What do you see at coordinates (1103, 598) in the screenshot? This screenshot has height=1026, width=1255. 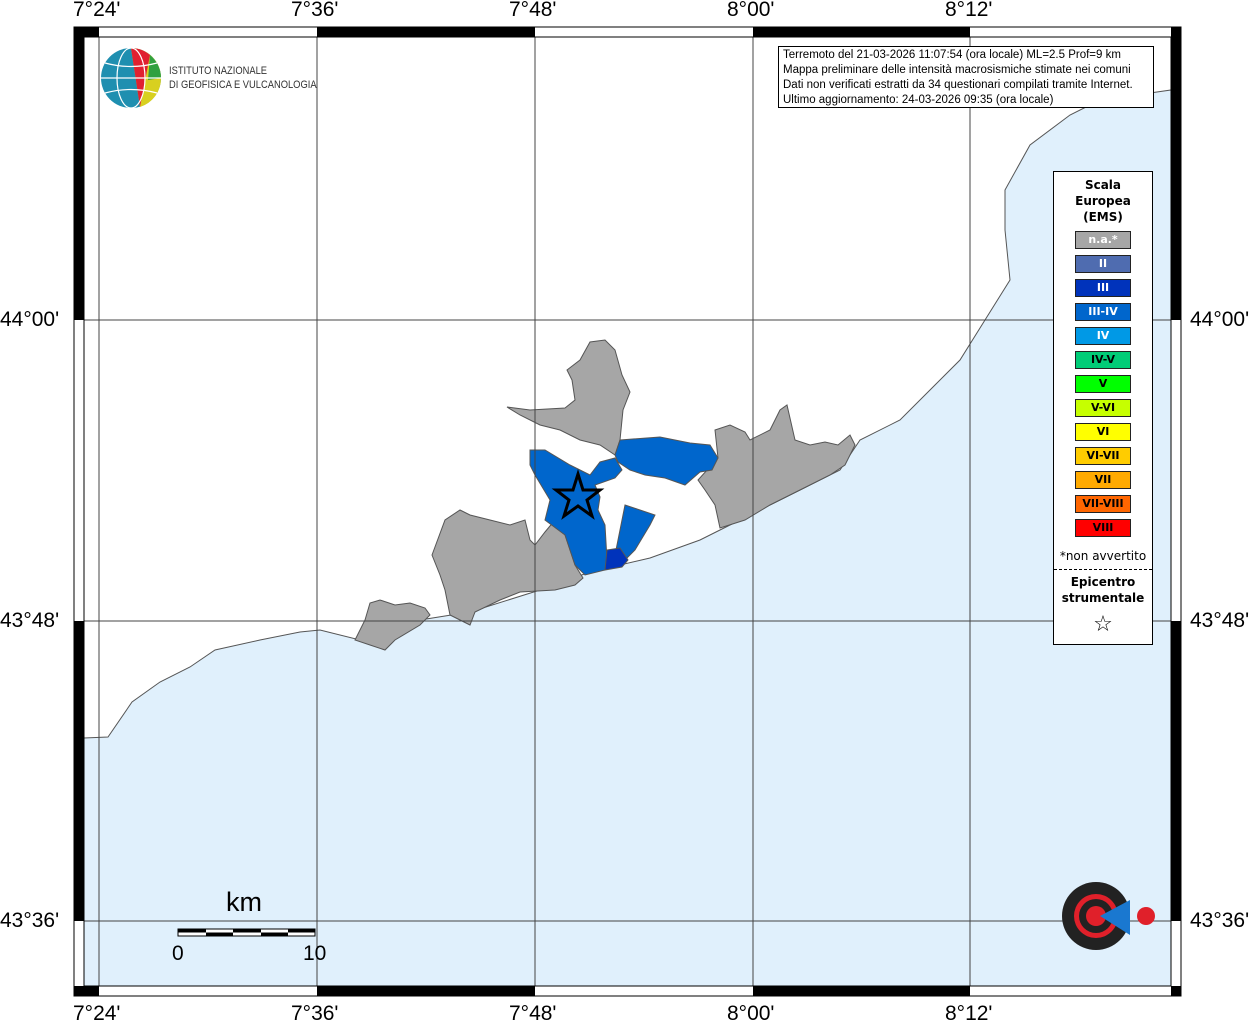 I see `epicenter-label-line: strumentale` at bounding box center [1103, 598].